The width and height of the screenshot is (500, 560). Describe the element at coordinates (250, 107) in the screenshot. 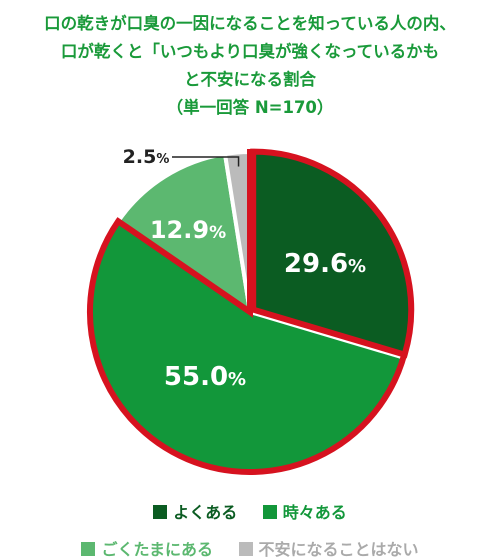

I see `title-line-4: （単一回答 N=170）` at that location.